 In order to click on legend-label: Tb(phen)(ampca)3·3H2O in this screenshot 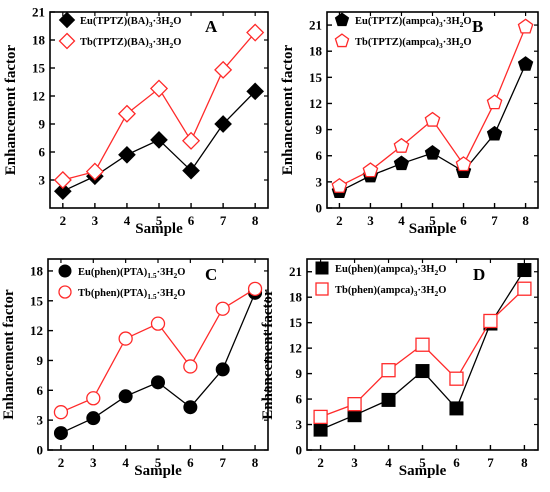, I will do `click(390, 291)`.